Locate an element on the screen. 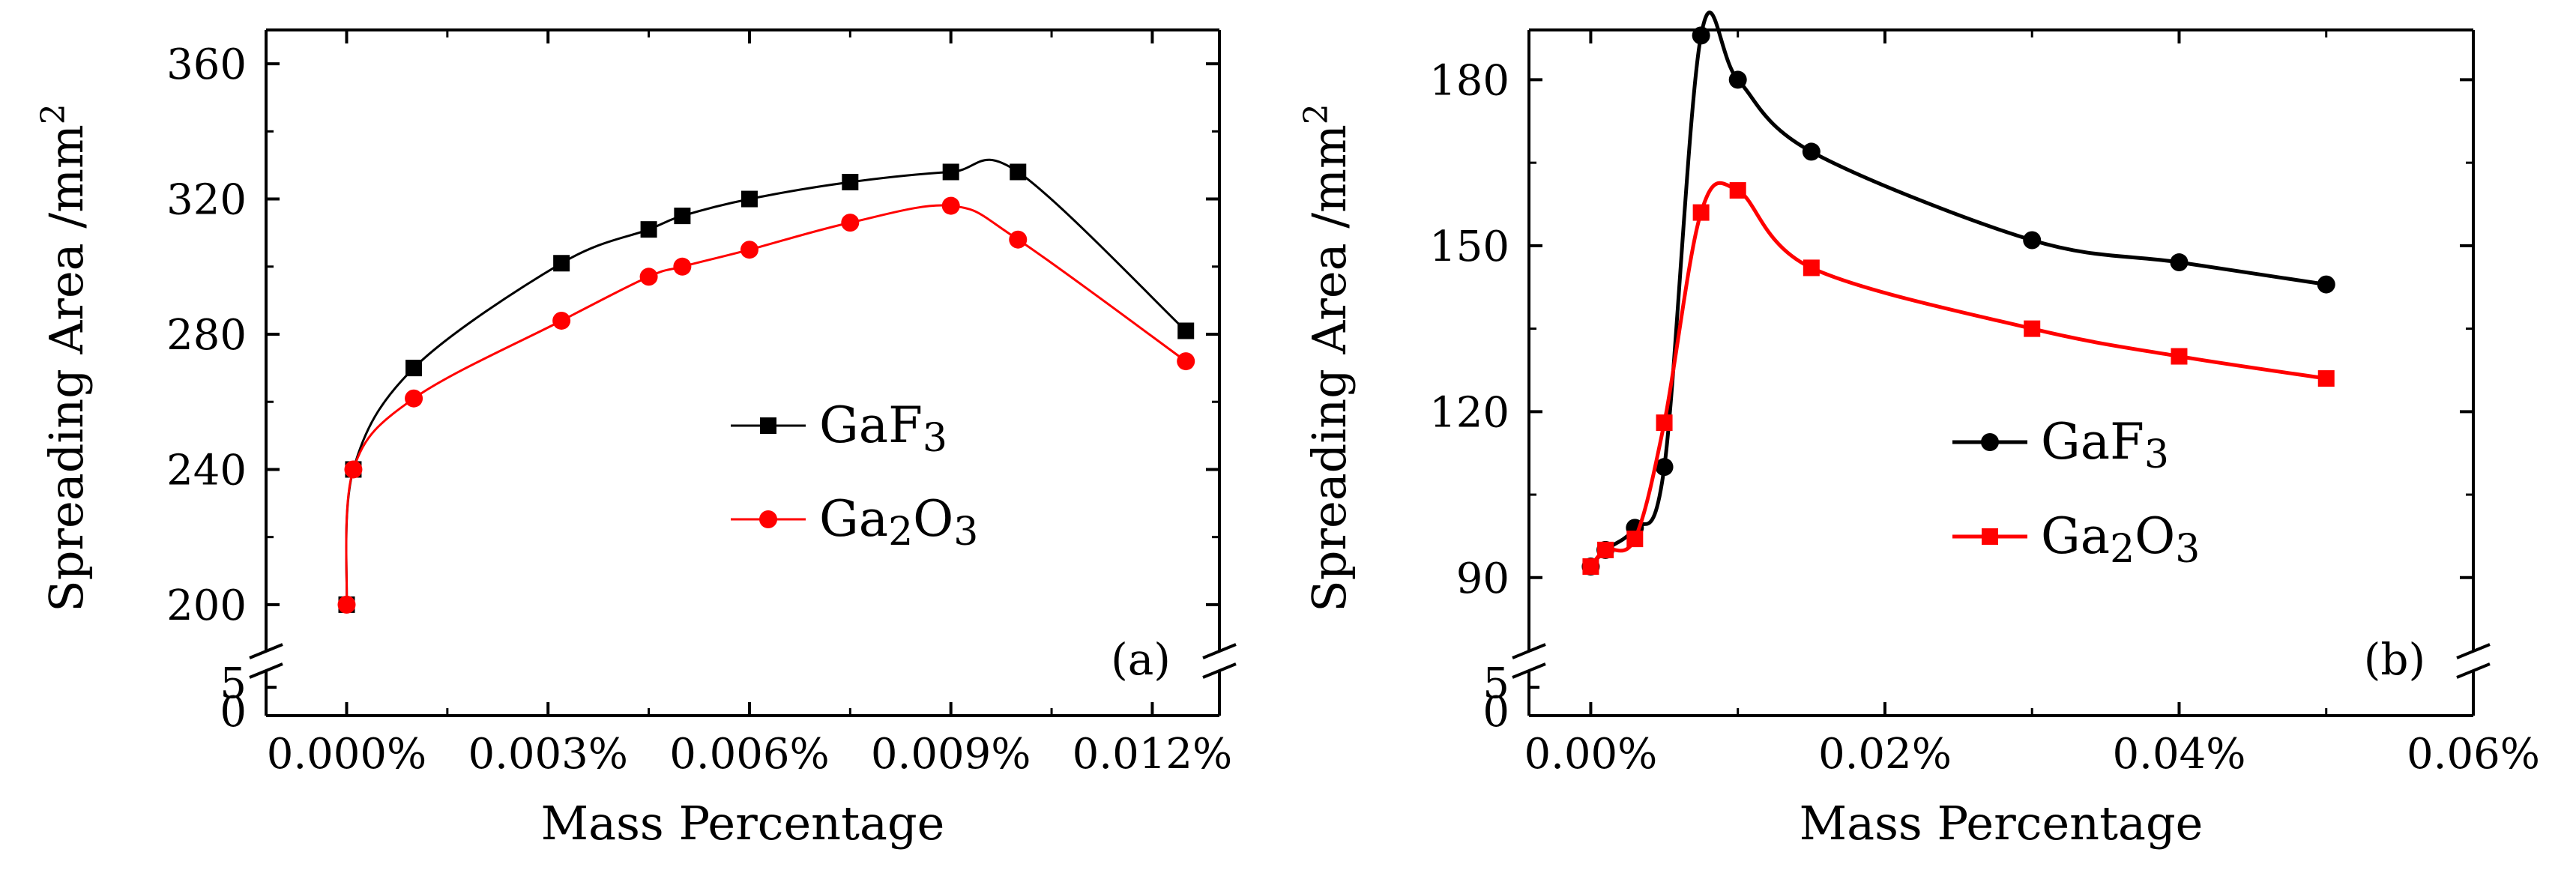 The image size is (2576, 885). y-tick-label: 120 is located at coordinates (1469, 412).